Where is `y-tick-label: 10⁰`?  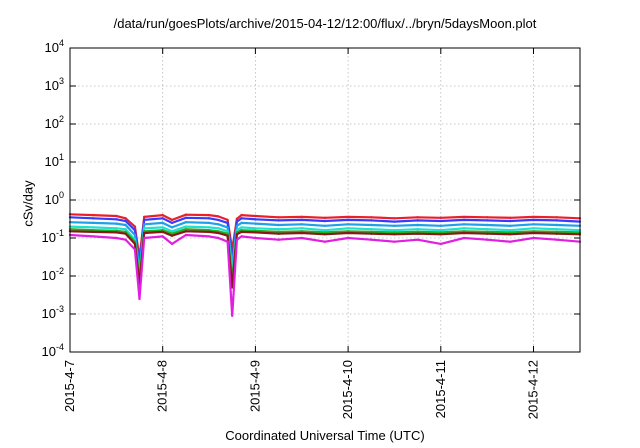 y-tick-label: 10⁰ is located at coordinates (54, 198).